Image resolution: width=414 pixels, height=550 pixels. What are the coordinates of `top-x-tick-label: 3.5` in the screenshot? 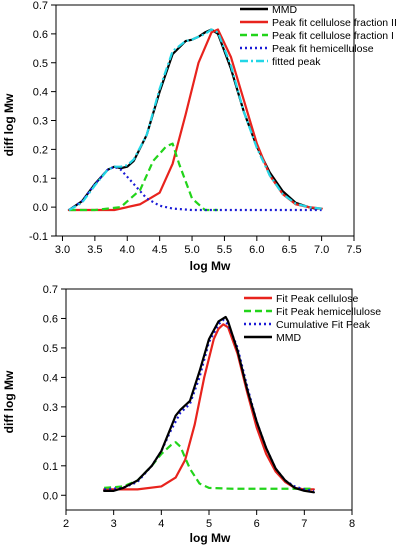 It's located at (94, 250).